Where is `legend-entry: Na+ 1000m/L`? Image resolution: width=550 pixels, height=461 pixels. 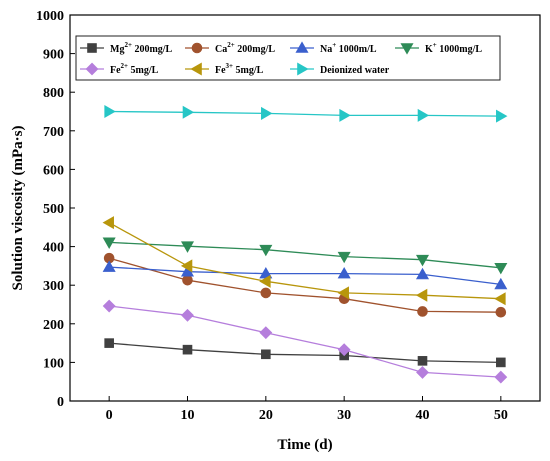
legend-entry: Na+ 1000m/L is located at coordinates (333, 48).